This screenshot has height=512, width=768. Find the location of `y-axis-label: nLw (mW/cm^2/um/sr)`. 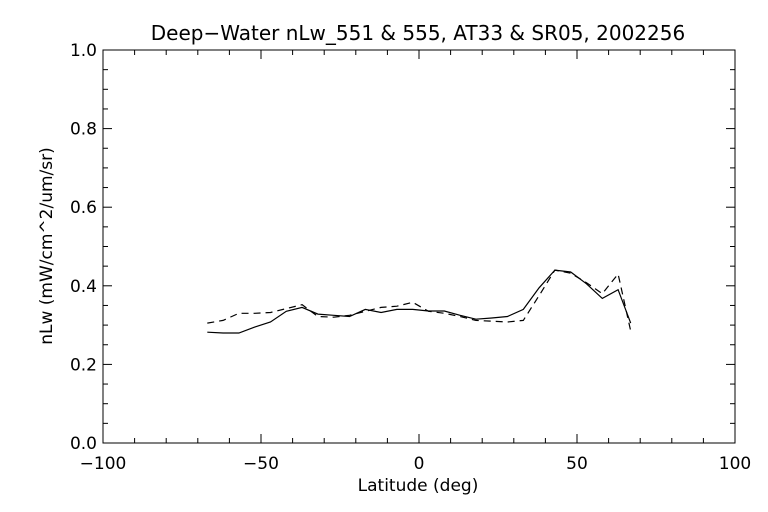

y-axis-label: nLw (mW/cm^2/um/sr) is located at coordinates (47, 246).